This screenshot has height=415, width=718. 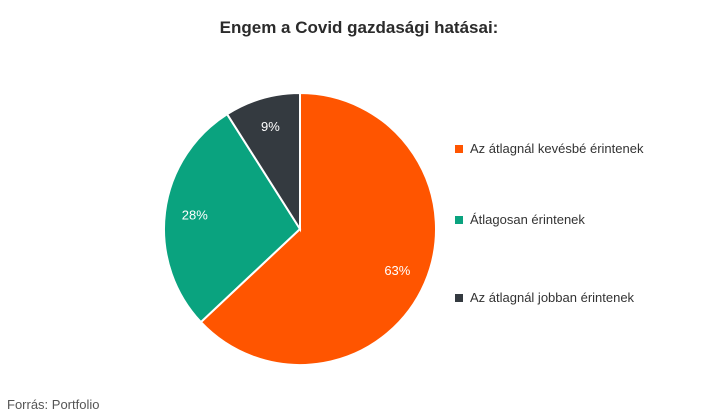 I want to click on slice-value-label: 63%, so click(x=397, y=270).